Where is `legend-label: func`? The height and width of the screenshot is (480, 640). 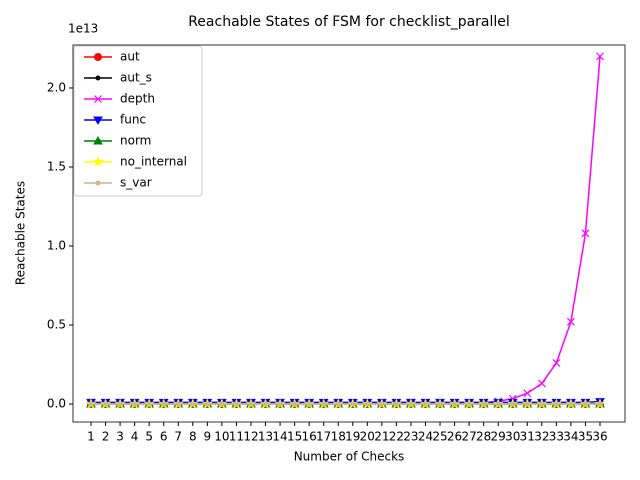
legend-label: func is located at coordinates (133, 120).